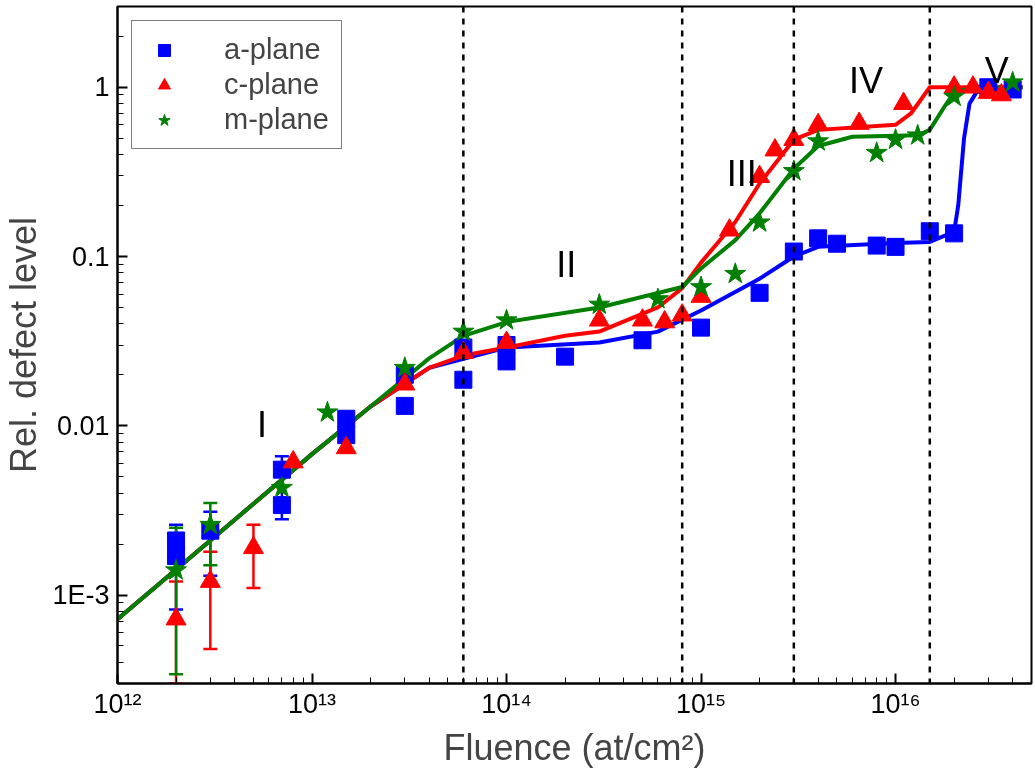 This screenshot has width=1035, height=770. Describe the element at coordinates (81, 595) in the screenshot. I see `y-tick-label: 1E-3` at that location.